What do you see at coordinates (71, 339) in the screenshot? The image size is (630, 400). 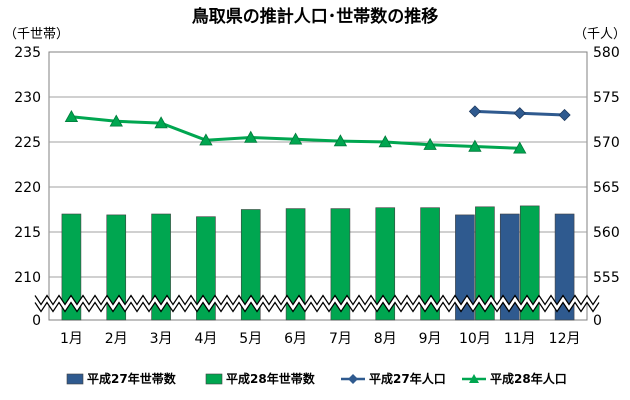 I see `x-tick-label: 1月` at bounding box center [71, 339].